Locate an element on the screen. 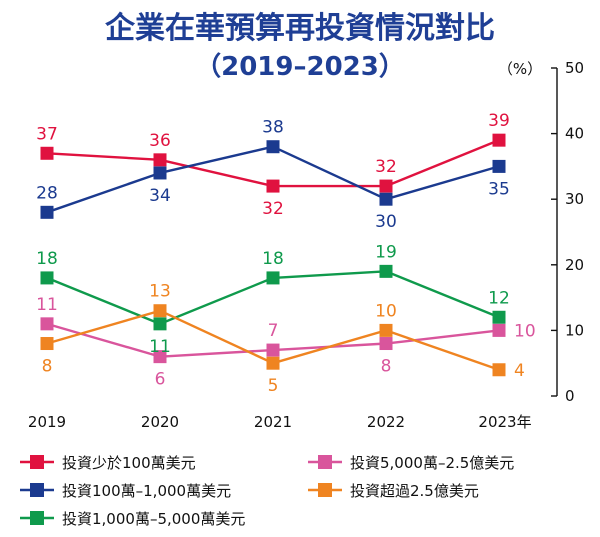 The height and width of the screenshot is (537, 600). x-tick-label: 2020 is located at coordinates (160, 422).